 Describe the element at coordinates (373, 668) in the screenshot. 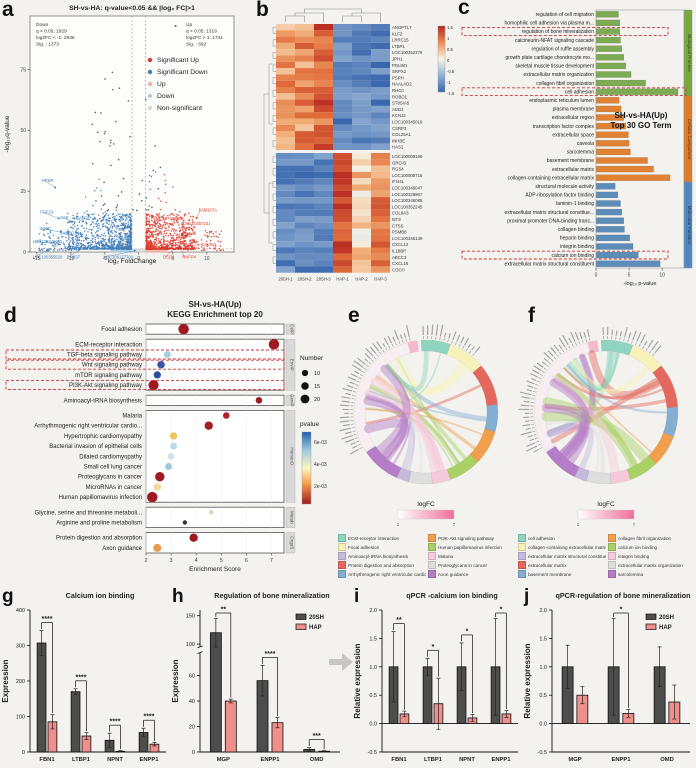

I see `svg-text: 1.0` at that location.